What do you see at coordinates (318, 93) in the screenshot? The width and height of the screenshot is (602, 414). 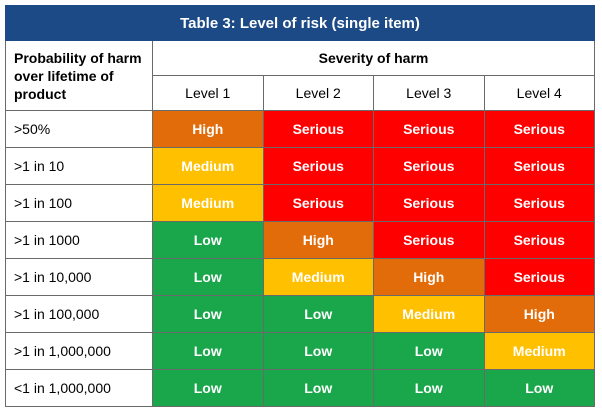 I see `level-header: Level 2` at bounding box center [318, 93].